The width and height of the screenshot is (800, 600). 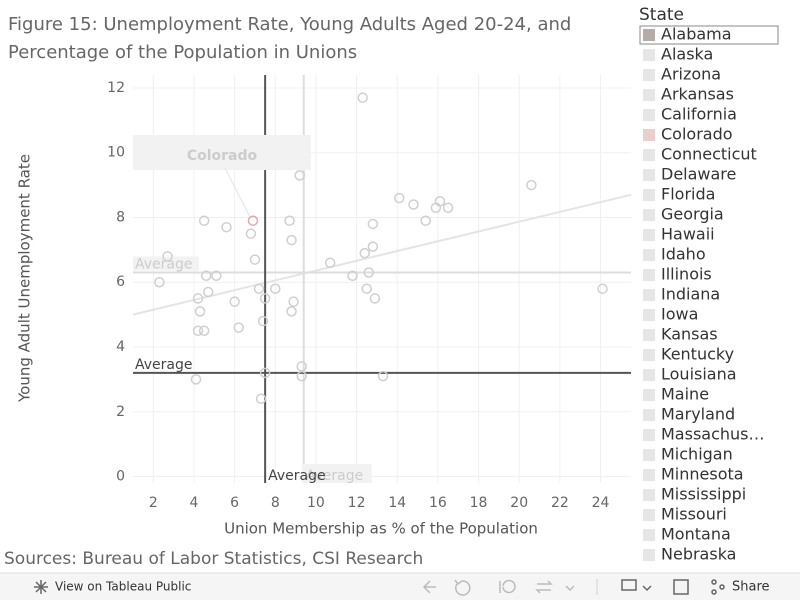 I want to click on legend-label: Florida, so click(x=688, y=194).